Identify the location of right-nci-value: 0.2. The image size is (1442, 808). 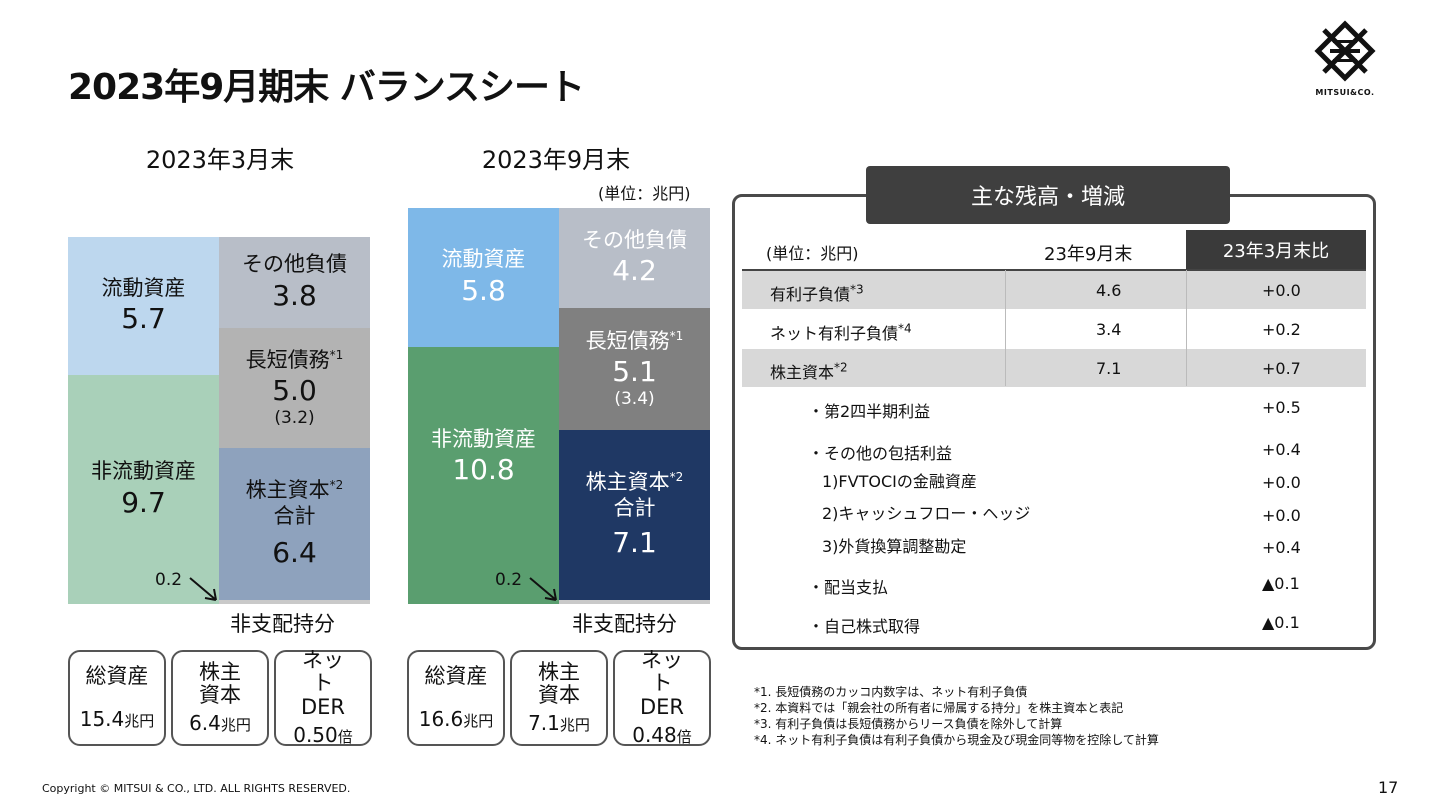
(509, 580).